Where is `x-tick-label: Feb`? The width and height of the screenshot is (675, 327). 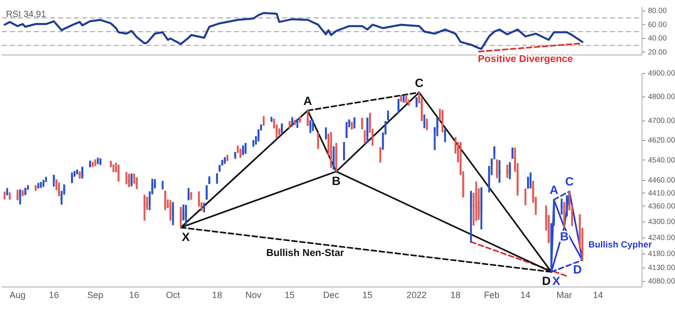 x-tick-label: Feb is located at coordinates (492, 295).